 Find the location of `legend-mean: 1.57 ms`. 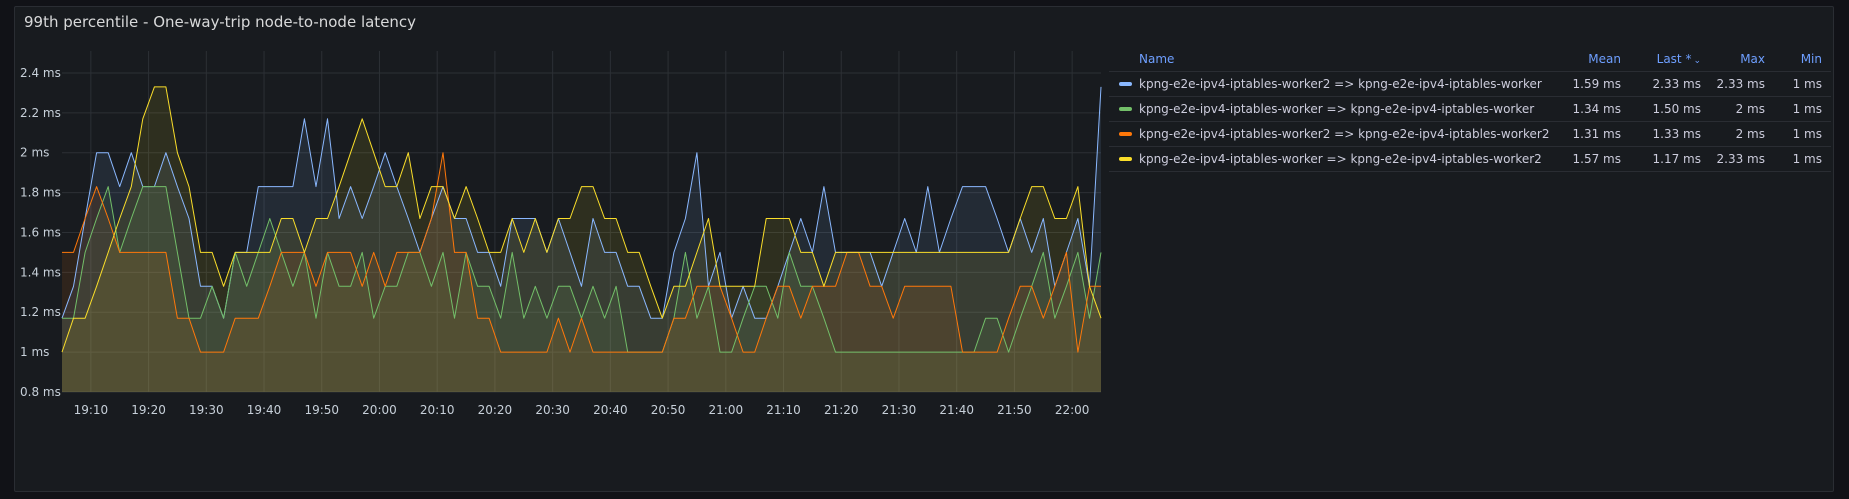

legend-mean: 1.57 ms is located at coordinates (1596, 159).